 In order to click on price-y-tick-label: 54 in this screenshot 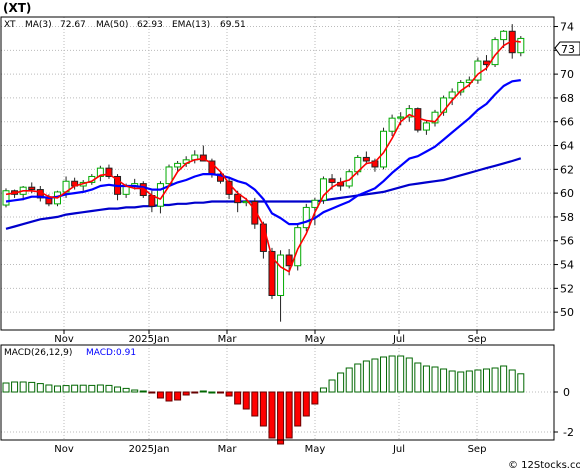, I will do `click(567, 265)`.